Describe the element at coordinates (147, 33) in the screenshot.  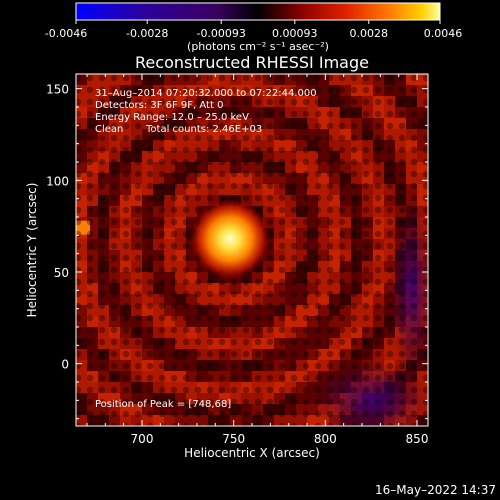
I see `colorbar-tick-label: -0.0028` at that location.